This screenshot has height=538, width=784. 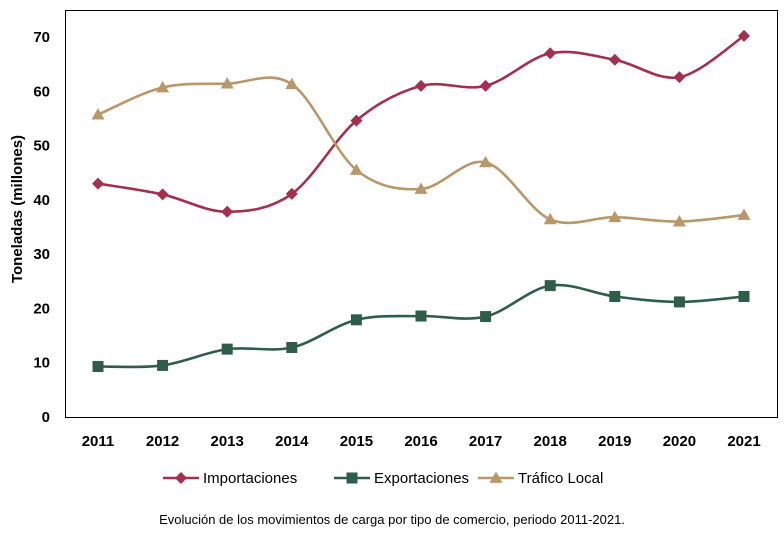 I want to click on legend-label: Tráfico Local, so click(x=560, y=478).